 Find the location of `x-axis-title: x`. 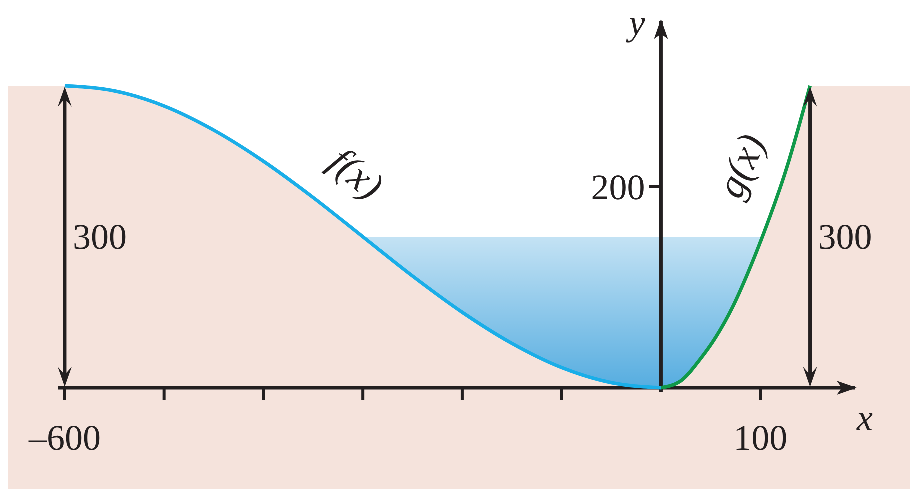

x-axis-title: x is located at coordinates (864, 418).